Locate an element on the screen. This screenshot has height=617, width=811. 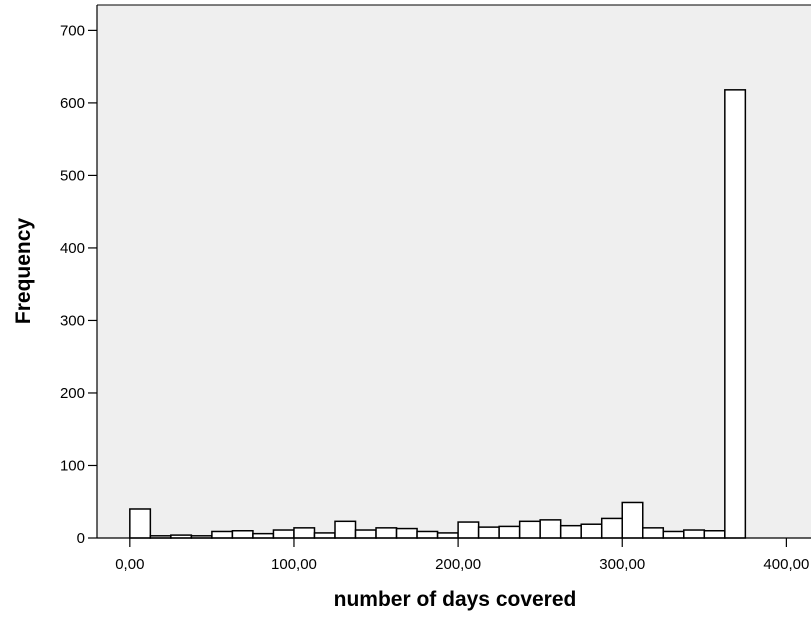
y-tick-label: 100 is located at coordinates (72, 465).